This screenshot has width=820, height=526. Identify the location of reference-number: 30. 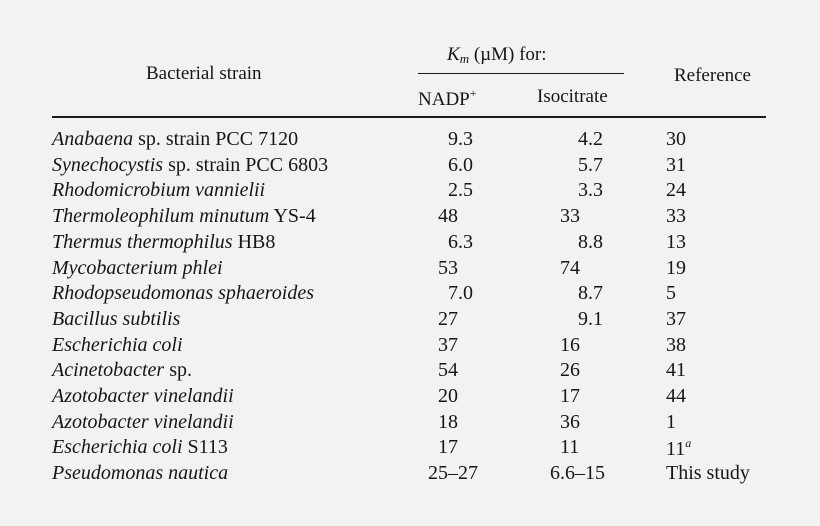
(676, 139).